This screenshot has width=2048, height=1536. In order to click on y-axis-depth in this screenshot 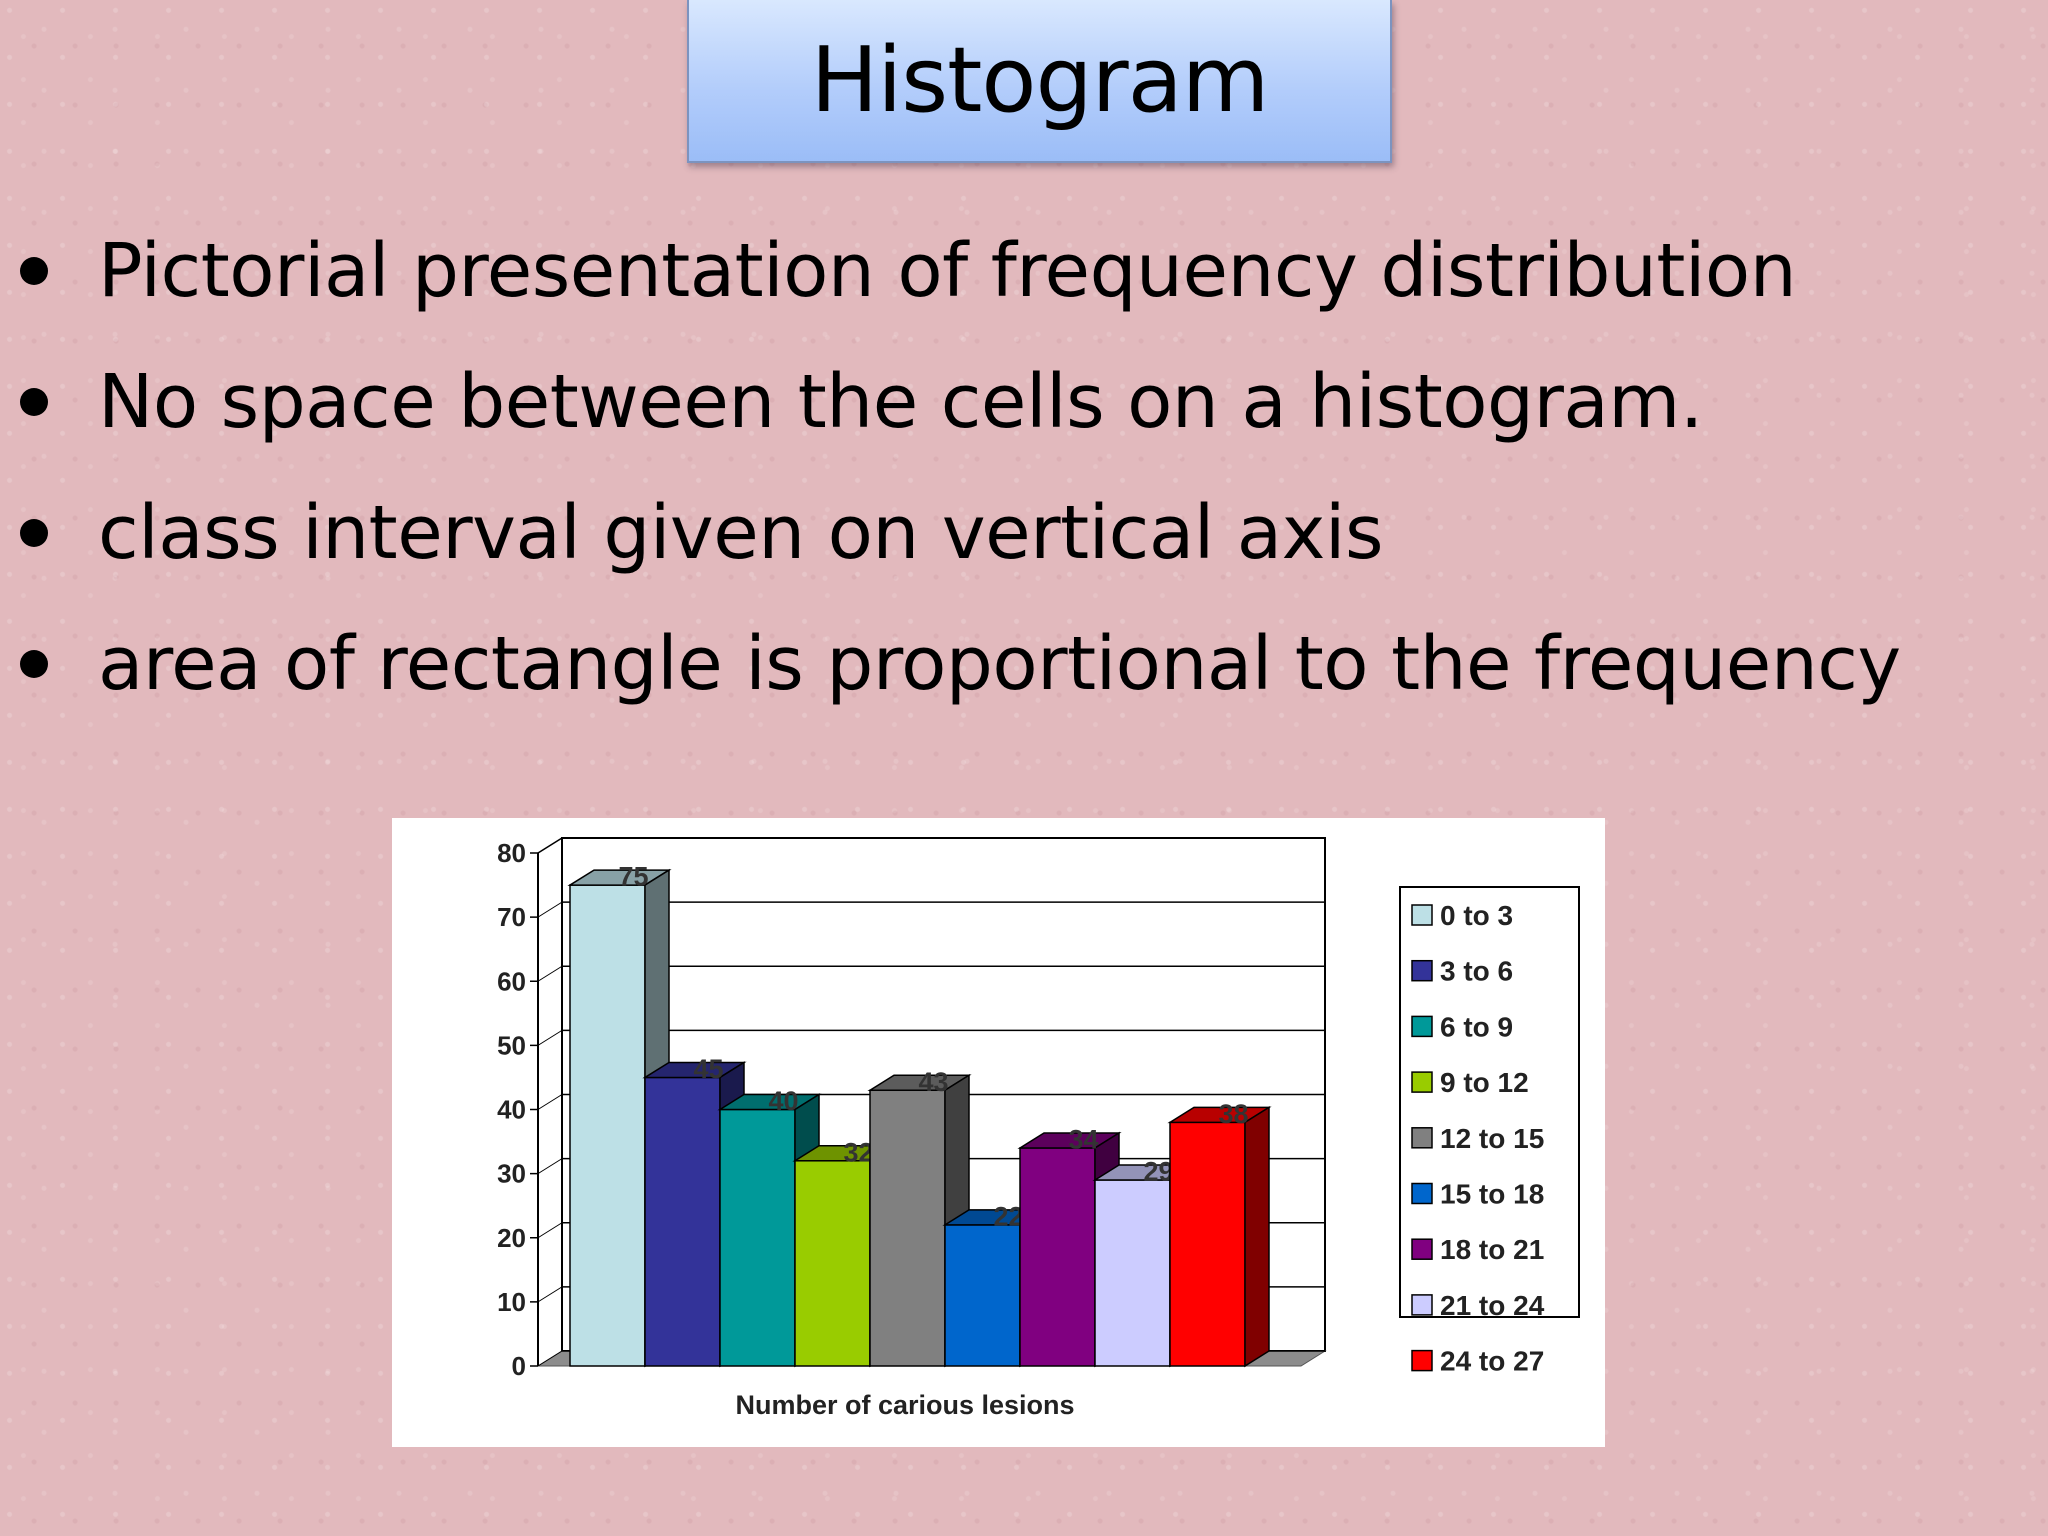, I will do `click(550, 845)`.